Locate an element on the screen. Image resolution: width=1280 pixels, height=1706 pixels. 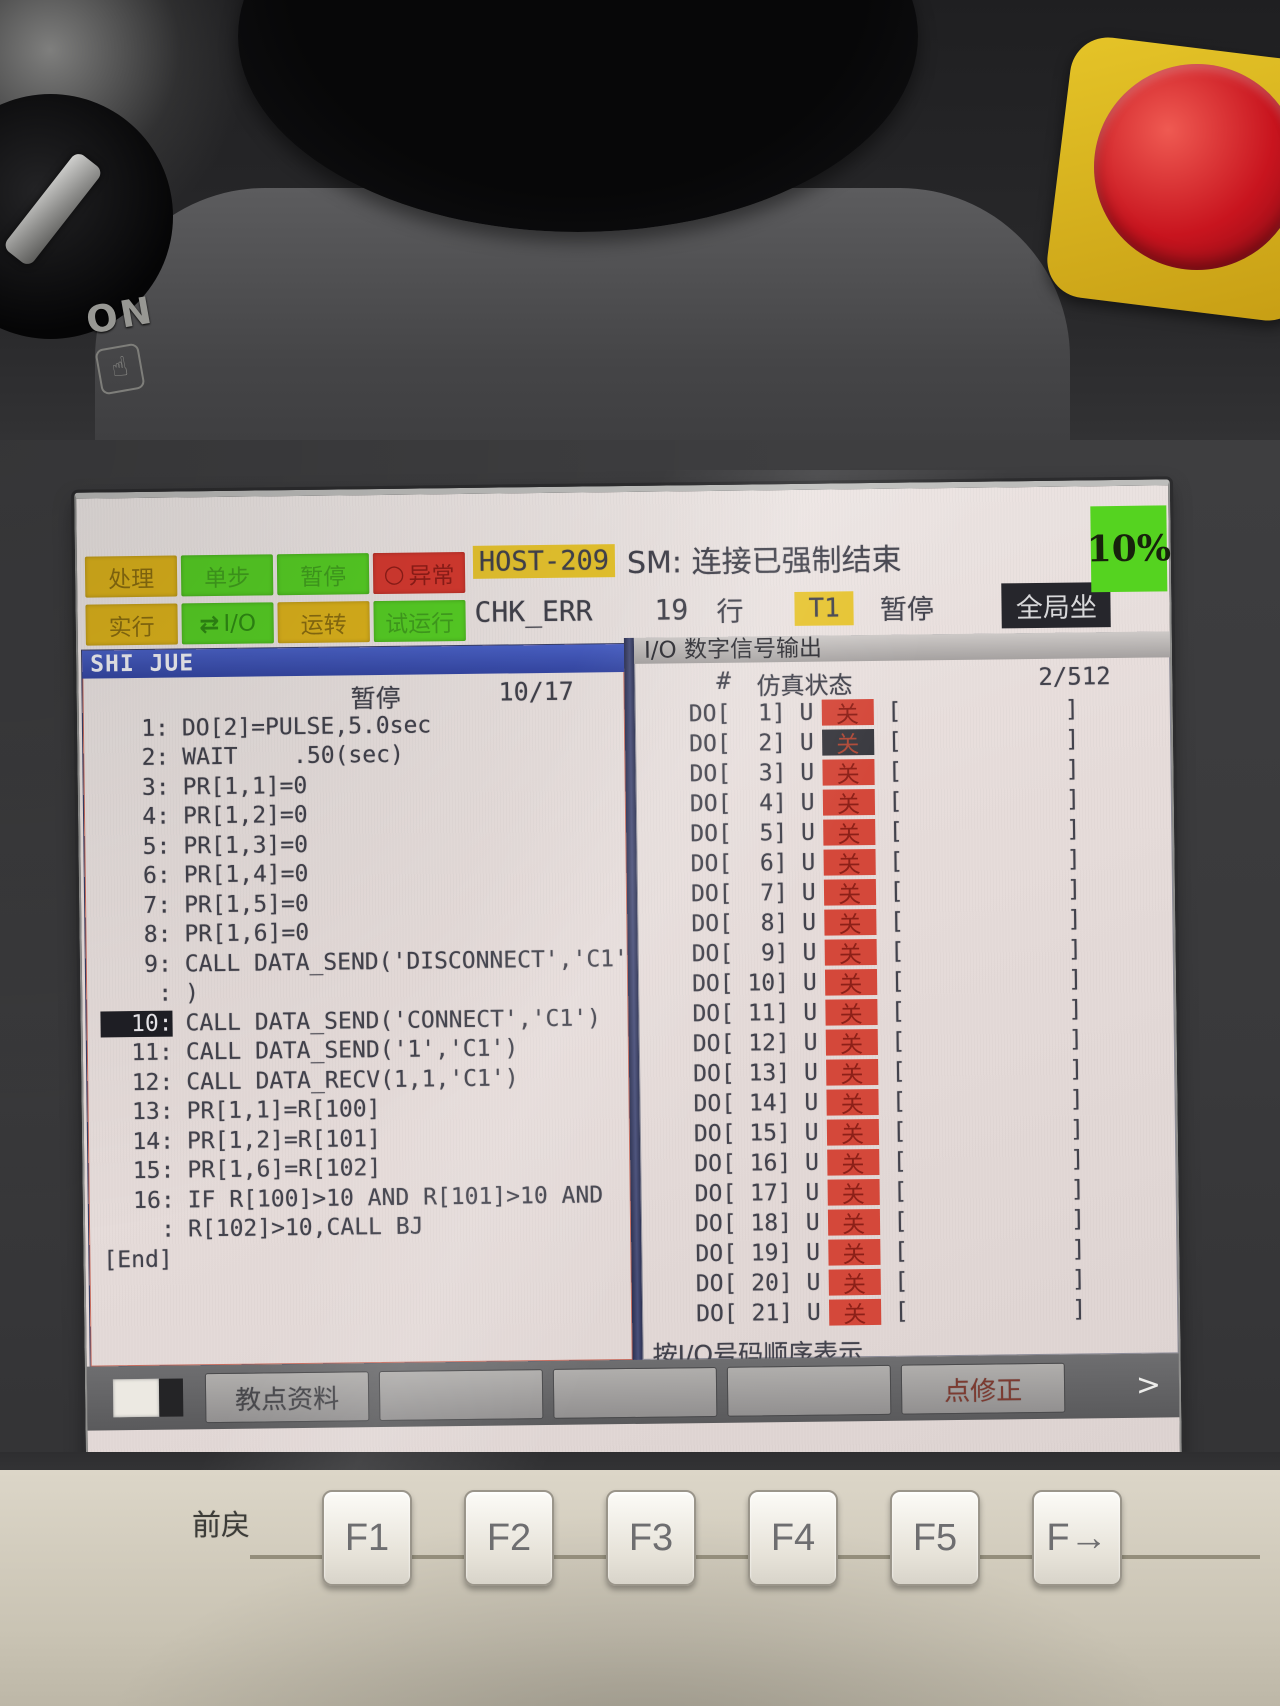
softkey-more-arrow: > is located at coordinates (1148, 1385).